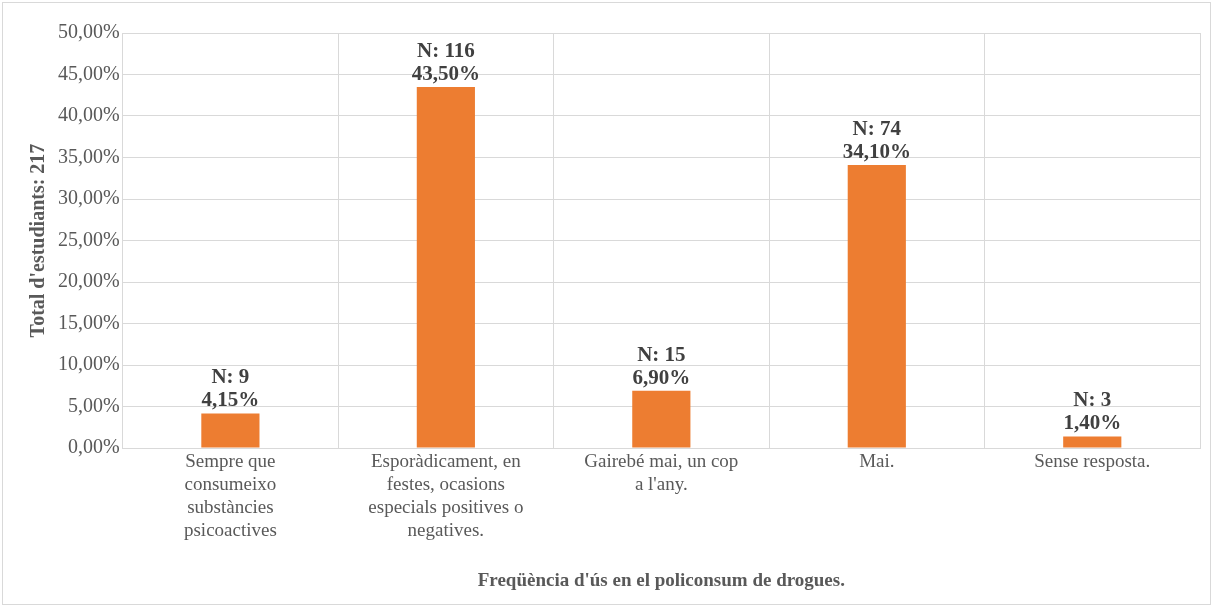 The width and height of the screenshot is (1213, 607). Describe the element at coordinates (230, 388) in the screenshot. I see `data-label: N: 9 4,15%` at that location.